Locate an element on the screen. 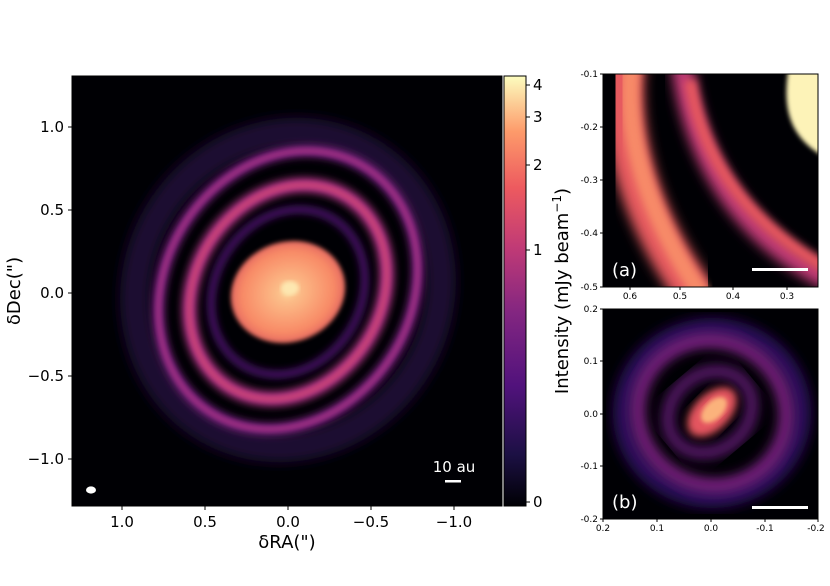 Image resolution: width=830 pixels, height=586 pixels. inset-b-y-ticks: 0.2 0.1 0.0 -0.1 -0.2 is located at coordinates (591, 415).